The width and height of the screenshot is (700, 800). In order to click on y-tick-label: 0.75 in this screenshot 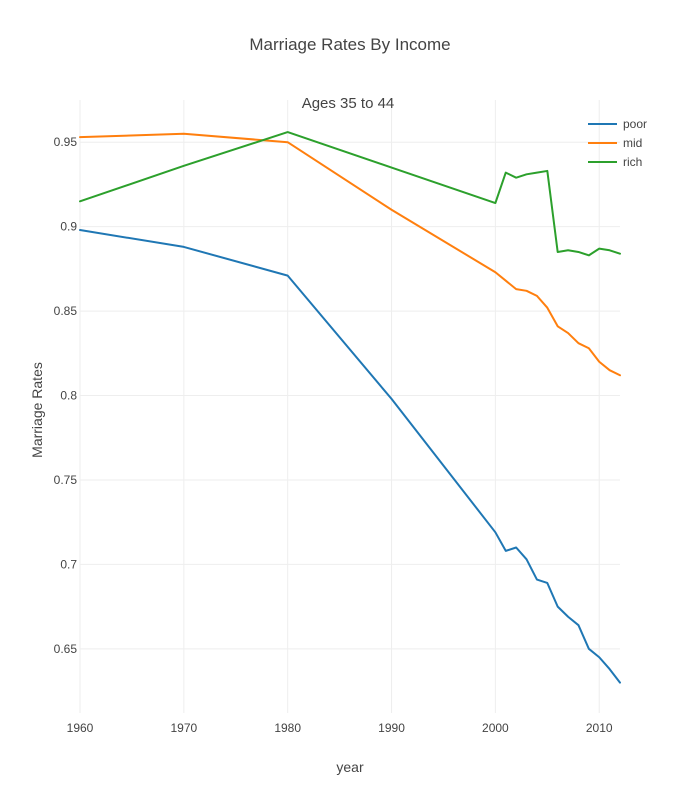, I will do `click(66, 480)`.